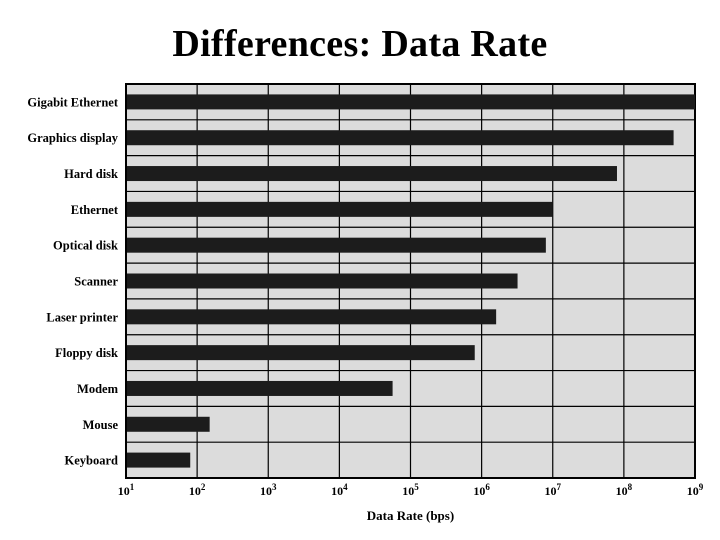  Describe the element at coordinates (481, 490) in the screenshot. I see `x-tick-label: 10⁶` at that location.